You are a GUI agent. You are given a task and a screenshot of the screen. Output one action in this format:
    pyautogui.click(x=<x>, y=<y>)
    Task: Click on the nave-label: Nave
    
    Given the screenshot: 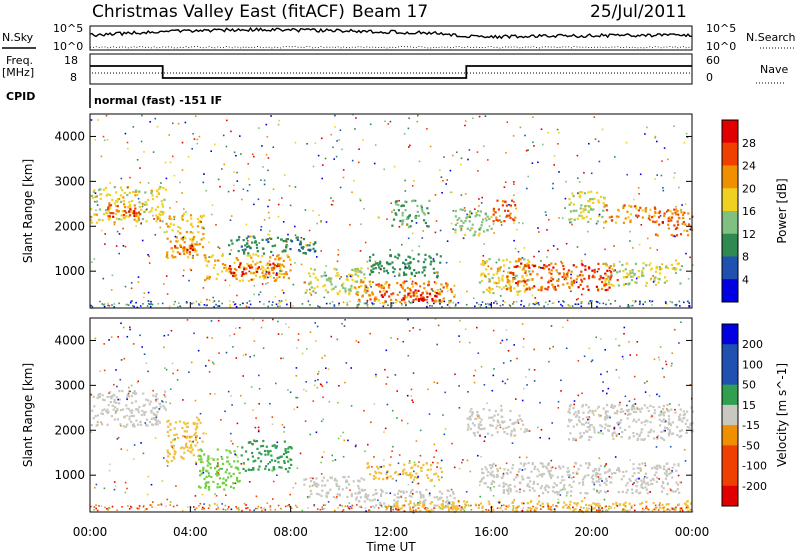 What is the action you would take?
    pyautogui.click(x=774, y=69)
    